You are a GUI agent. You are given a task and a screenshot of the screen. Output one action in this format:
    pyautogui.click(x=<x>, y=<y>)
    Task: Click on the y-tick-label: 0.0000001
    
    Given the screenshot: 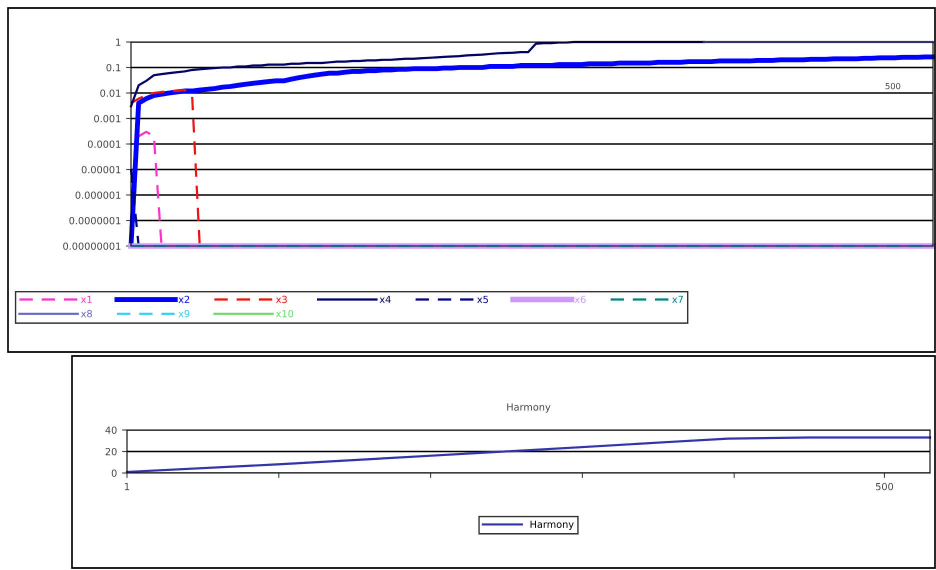 What is the action you would take?
    pyautogui.click(x=94, y=220)
    